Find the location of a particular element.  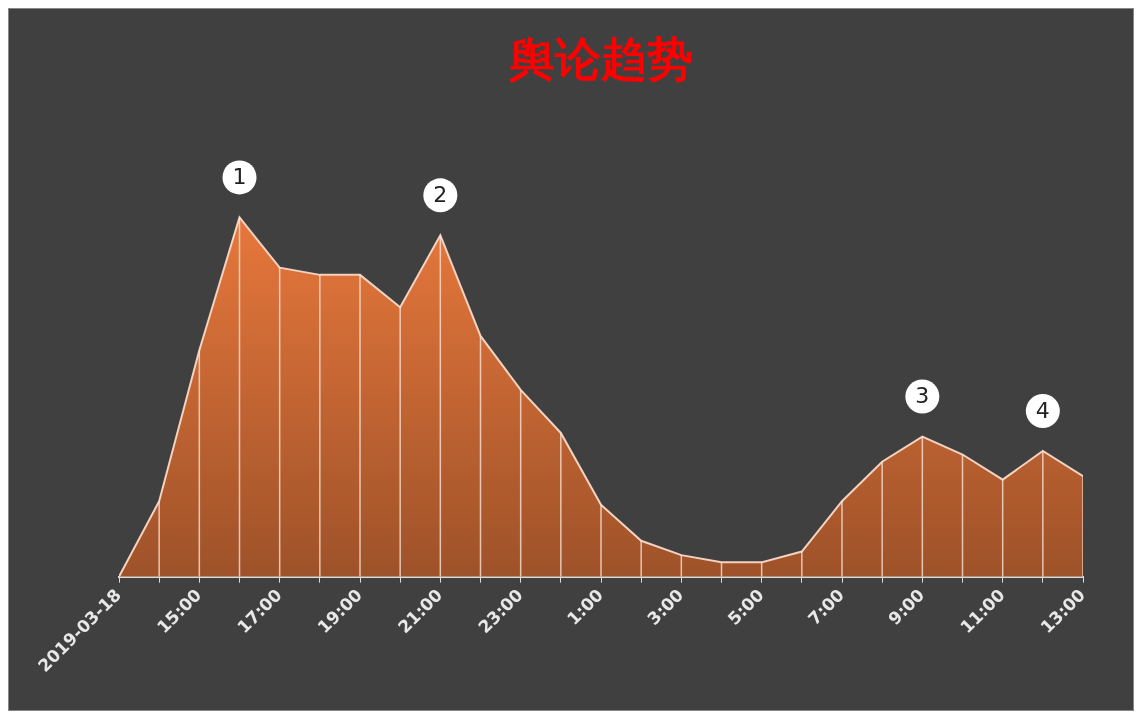

chart-title: 舆论趋势 is located at coordinates (600, 58).